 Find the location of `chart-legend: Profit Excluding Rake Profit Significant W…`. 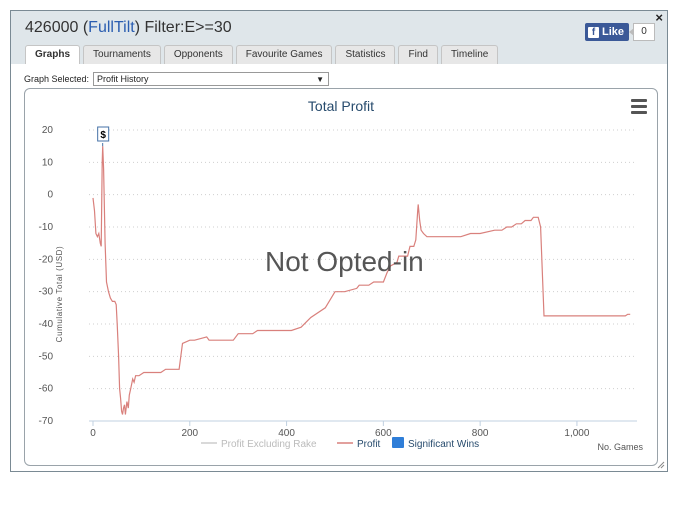

chart-legend: Profit Excluding Rake Profit Significant W… is located at coordinates (340, 443).